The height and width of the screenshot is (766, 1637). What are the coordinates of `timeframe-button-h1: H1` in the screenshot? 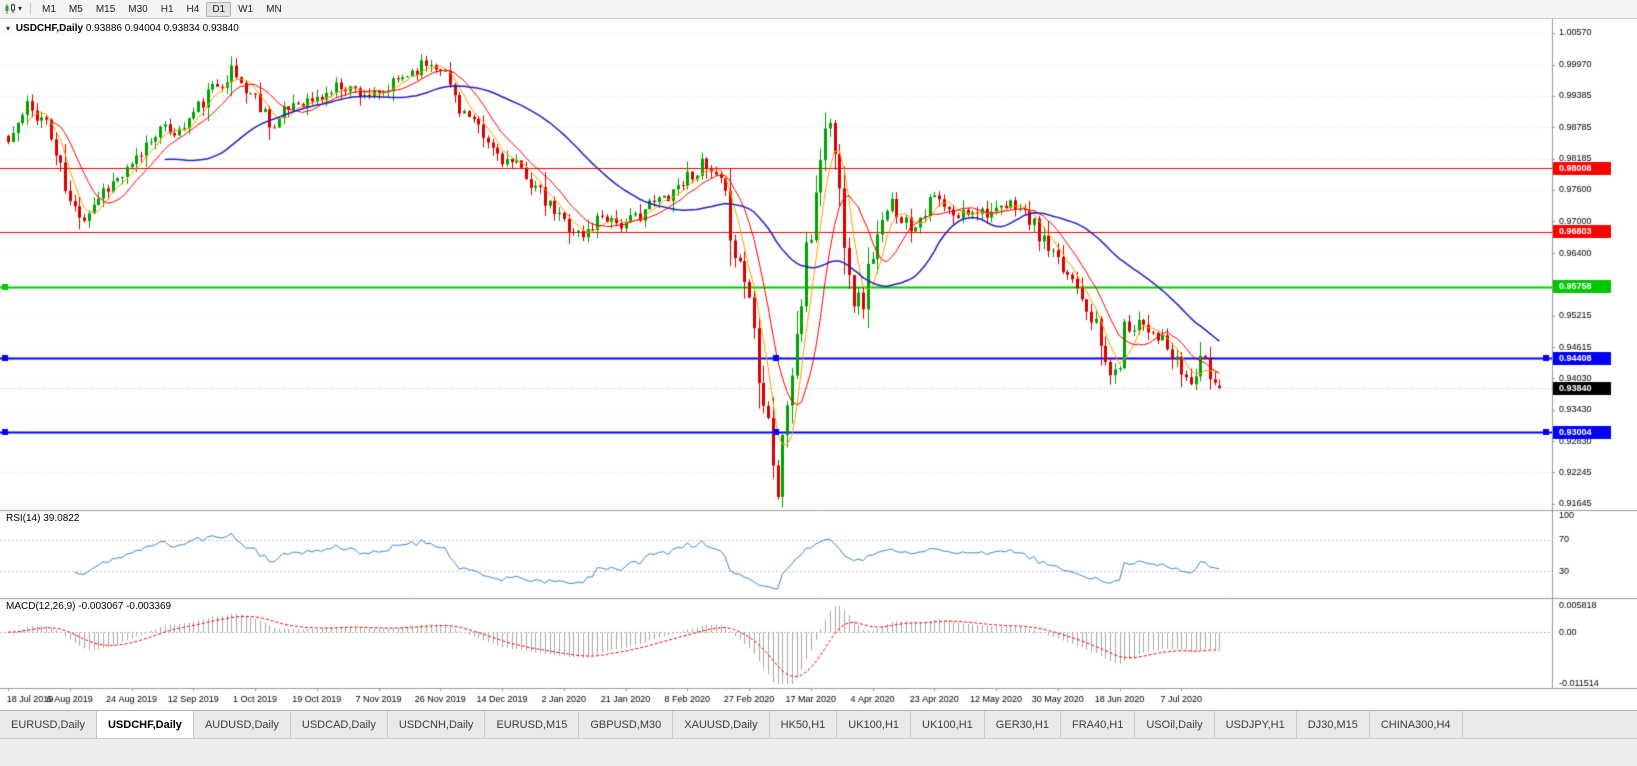 It's located at (167, 9).